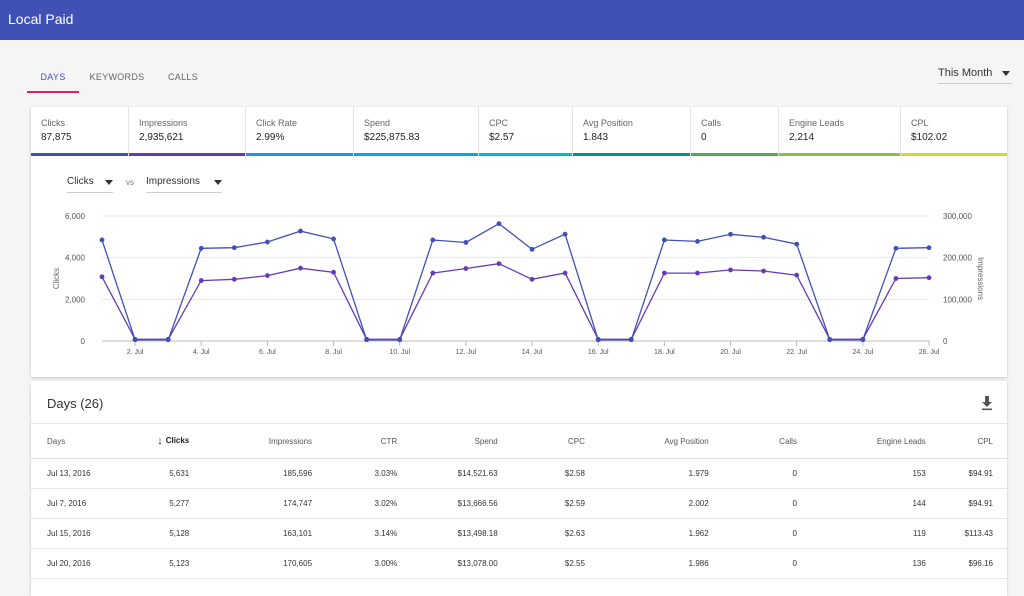 The width and height of the screenshot is (1024, 596). Describe the element at coordinates (41, 19) in the screenshot. I see `app-title: Local Paid` at that location.